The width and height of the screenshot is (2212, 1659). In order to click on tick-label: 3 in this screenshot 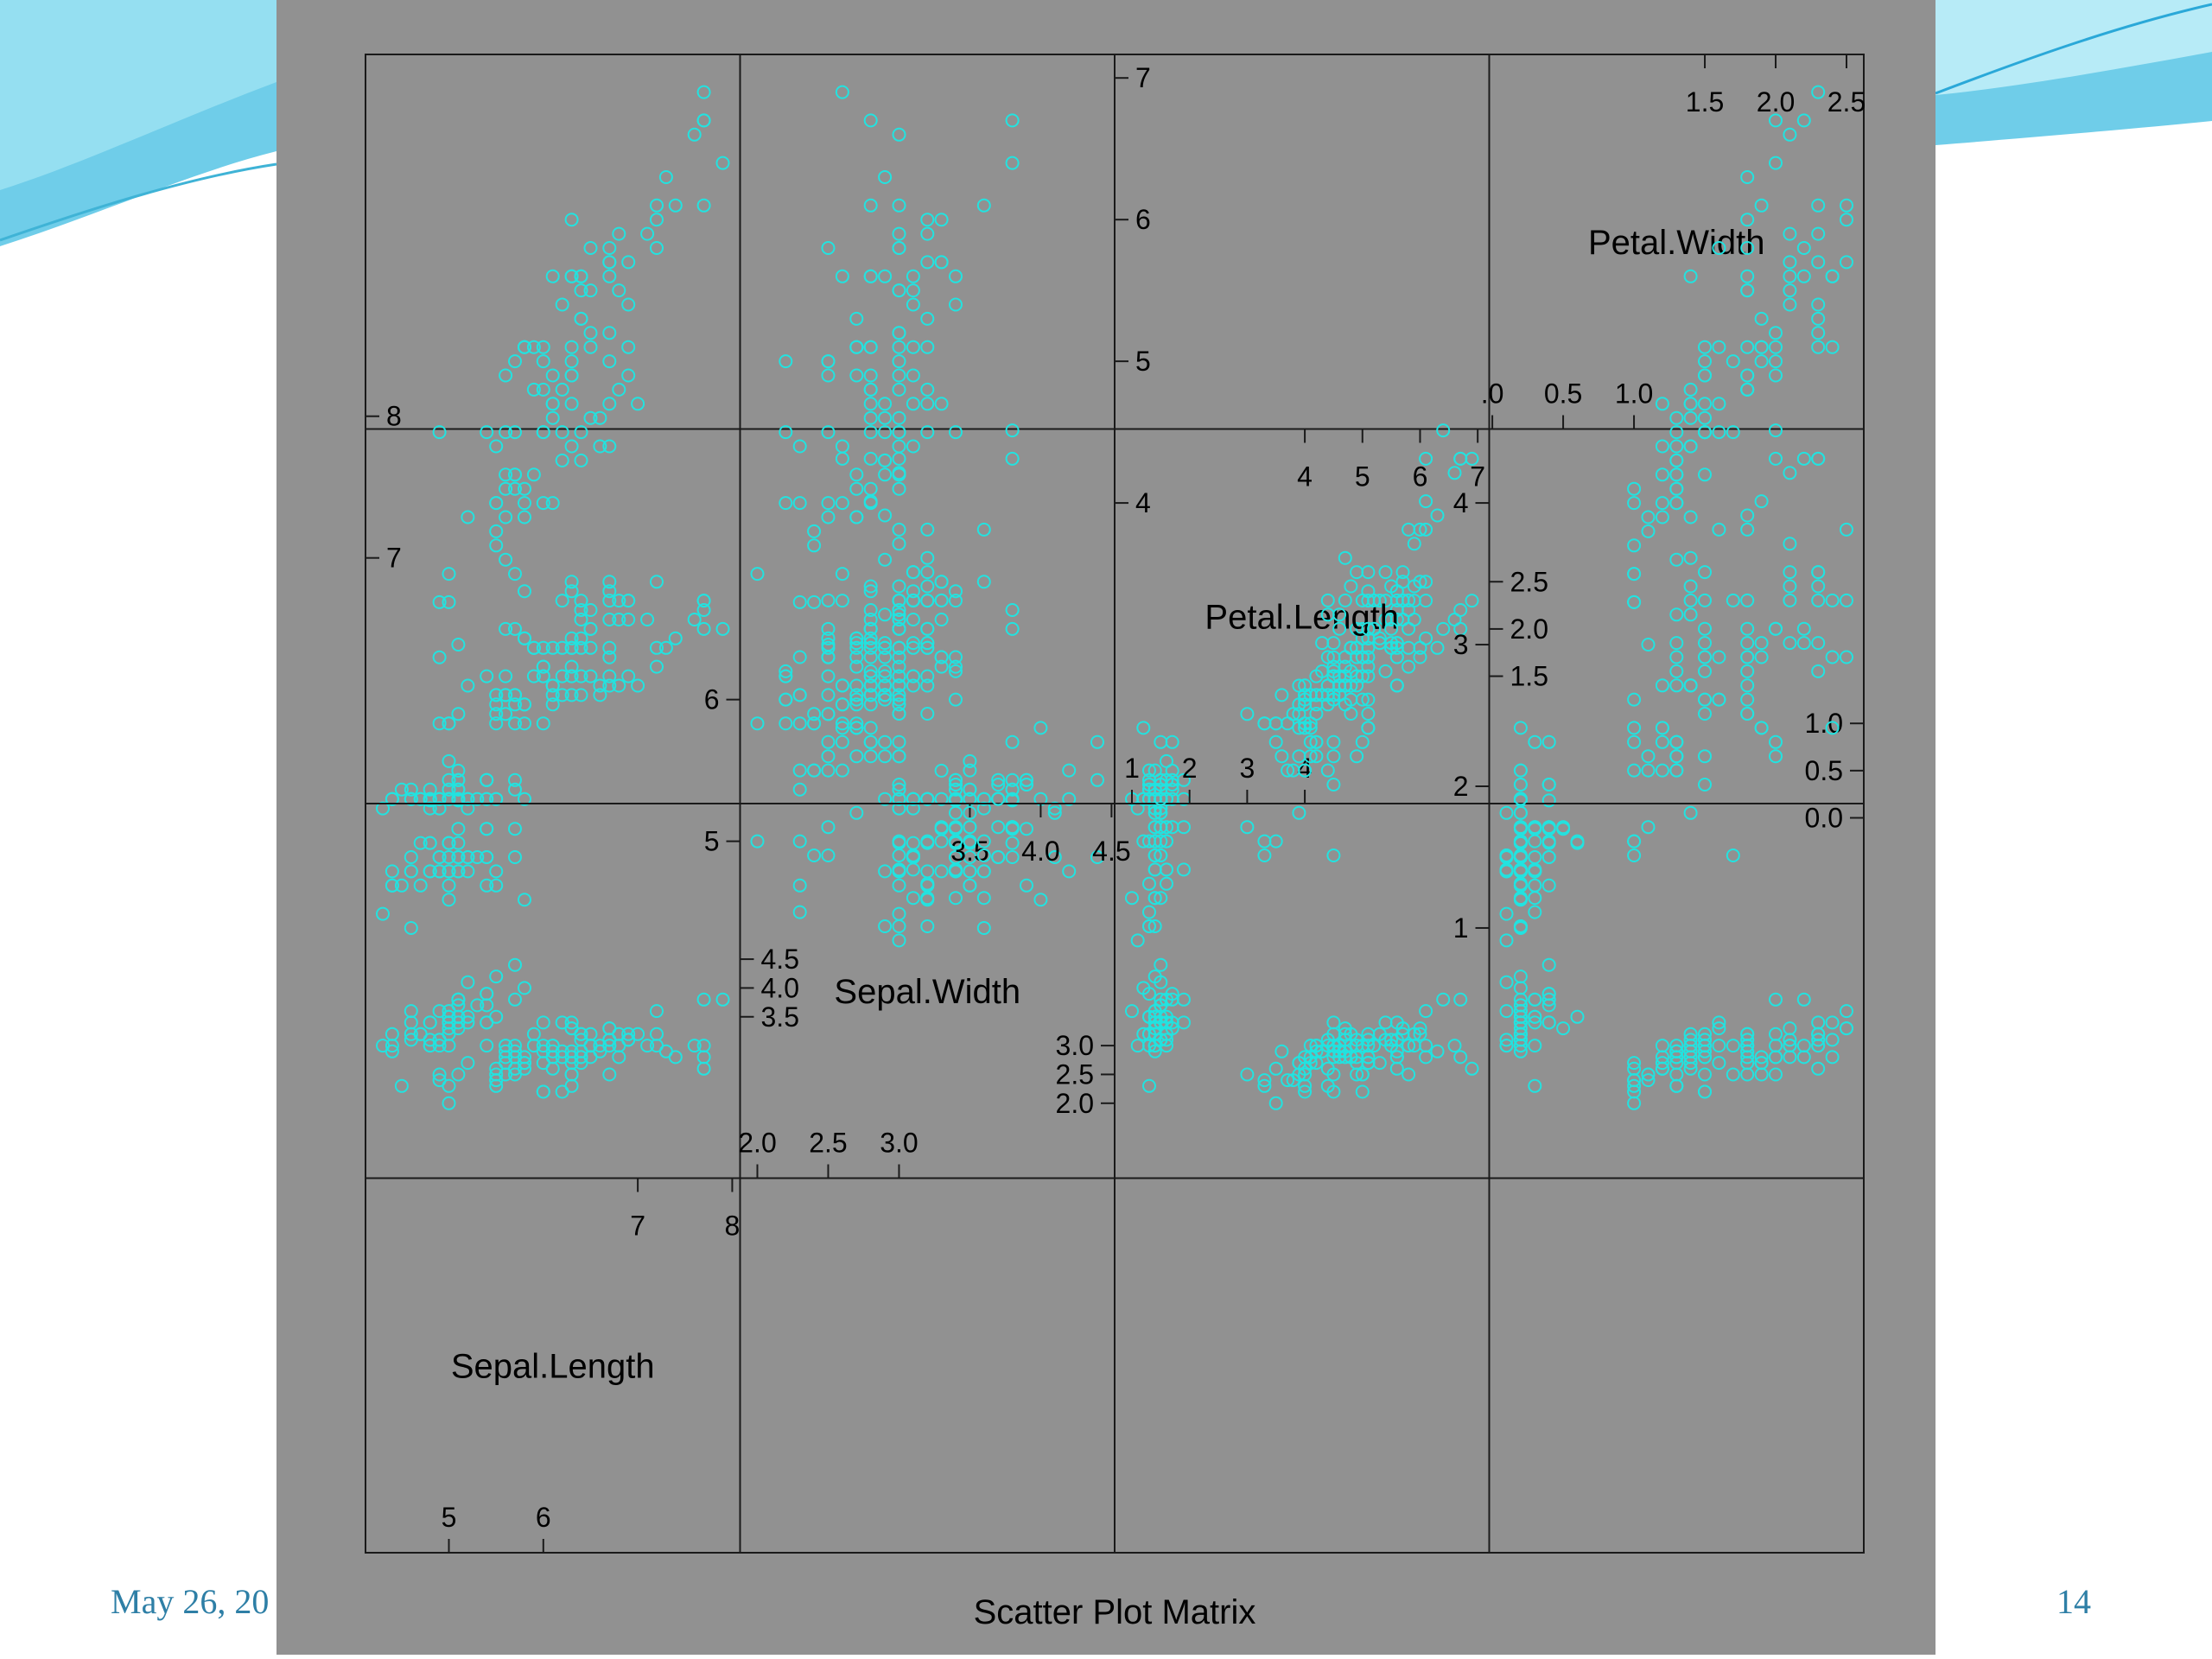, I will do `click(1461, 644)`.